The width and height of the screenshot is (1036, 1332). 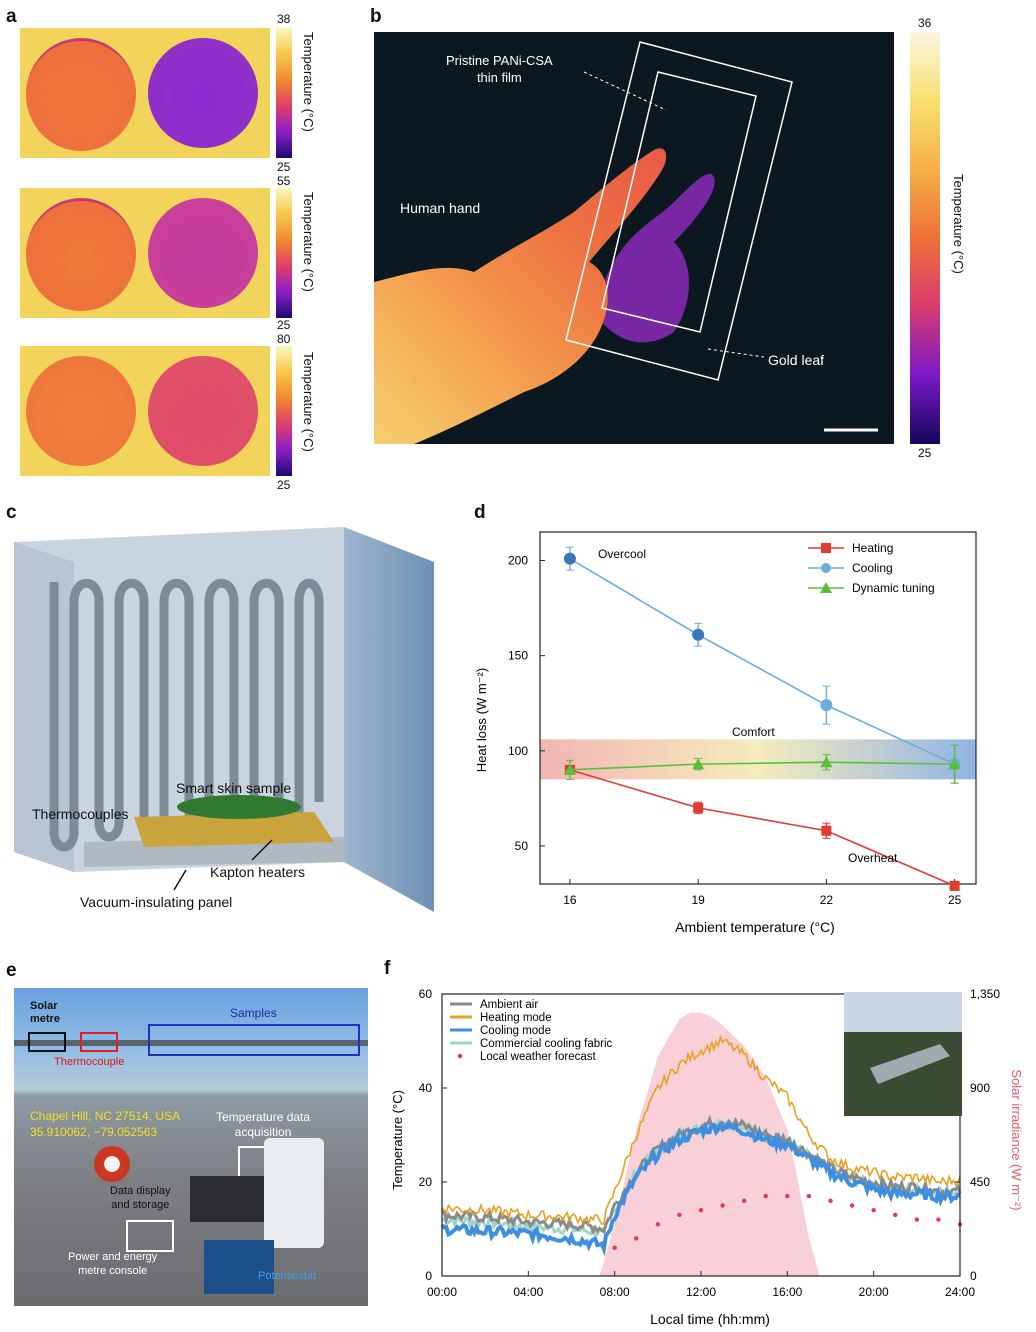 What do you see at coordinates (442, 1292) in the screenshot?
I see `x-tick-label: 00:00` at bounding box center [442, 1292].